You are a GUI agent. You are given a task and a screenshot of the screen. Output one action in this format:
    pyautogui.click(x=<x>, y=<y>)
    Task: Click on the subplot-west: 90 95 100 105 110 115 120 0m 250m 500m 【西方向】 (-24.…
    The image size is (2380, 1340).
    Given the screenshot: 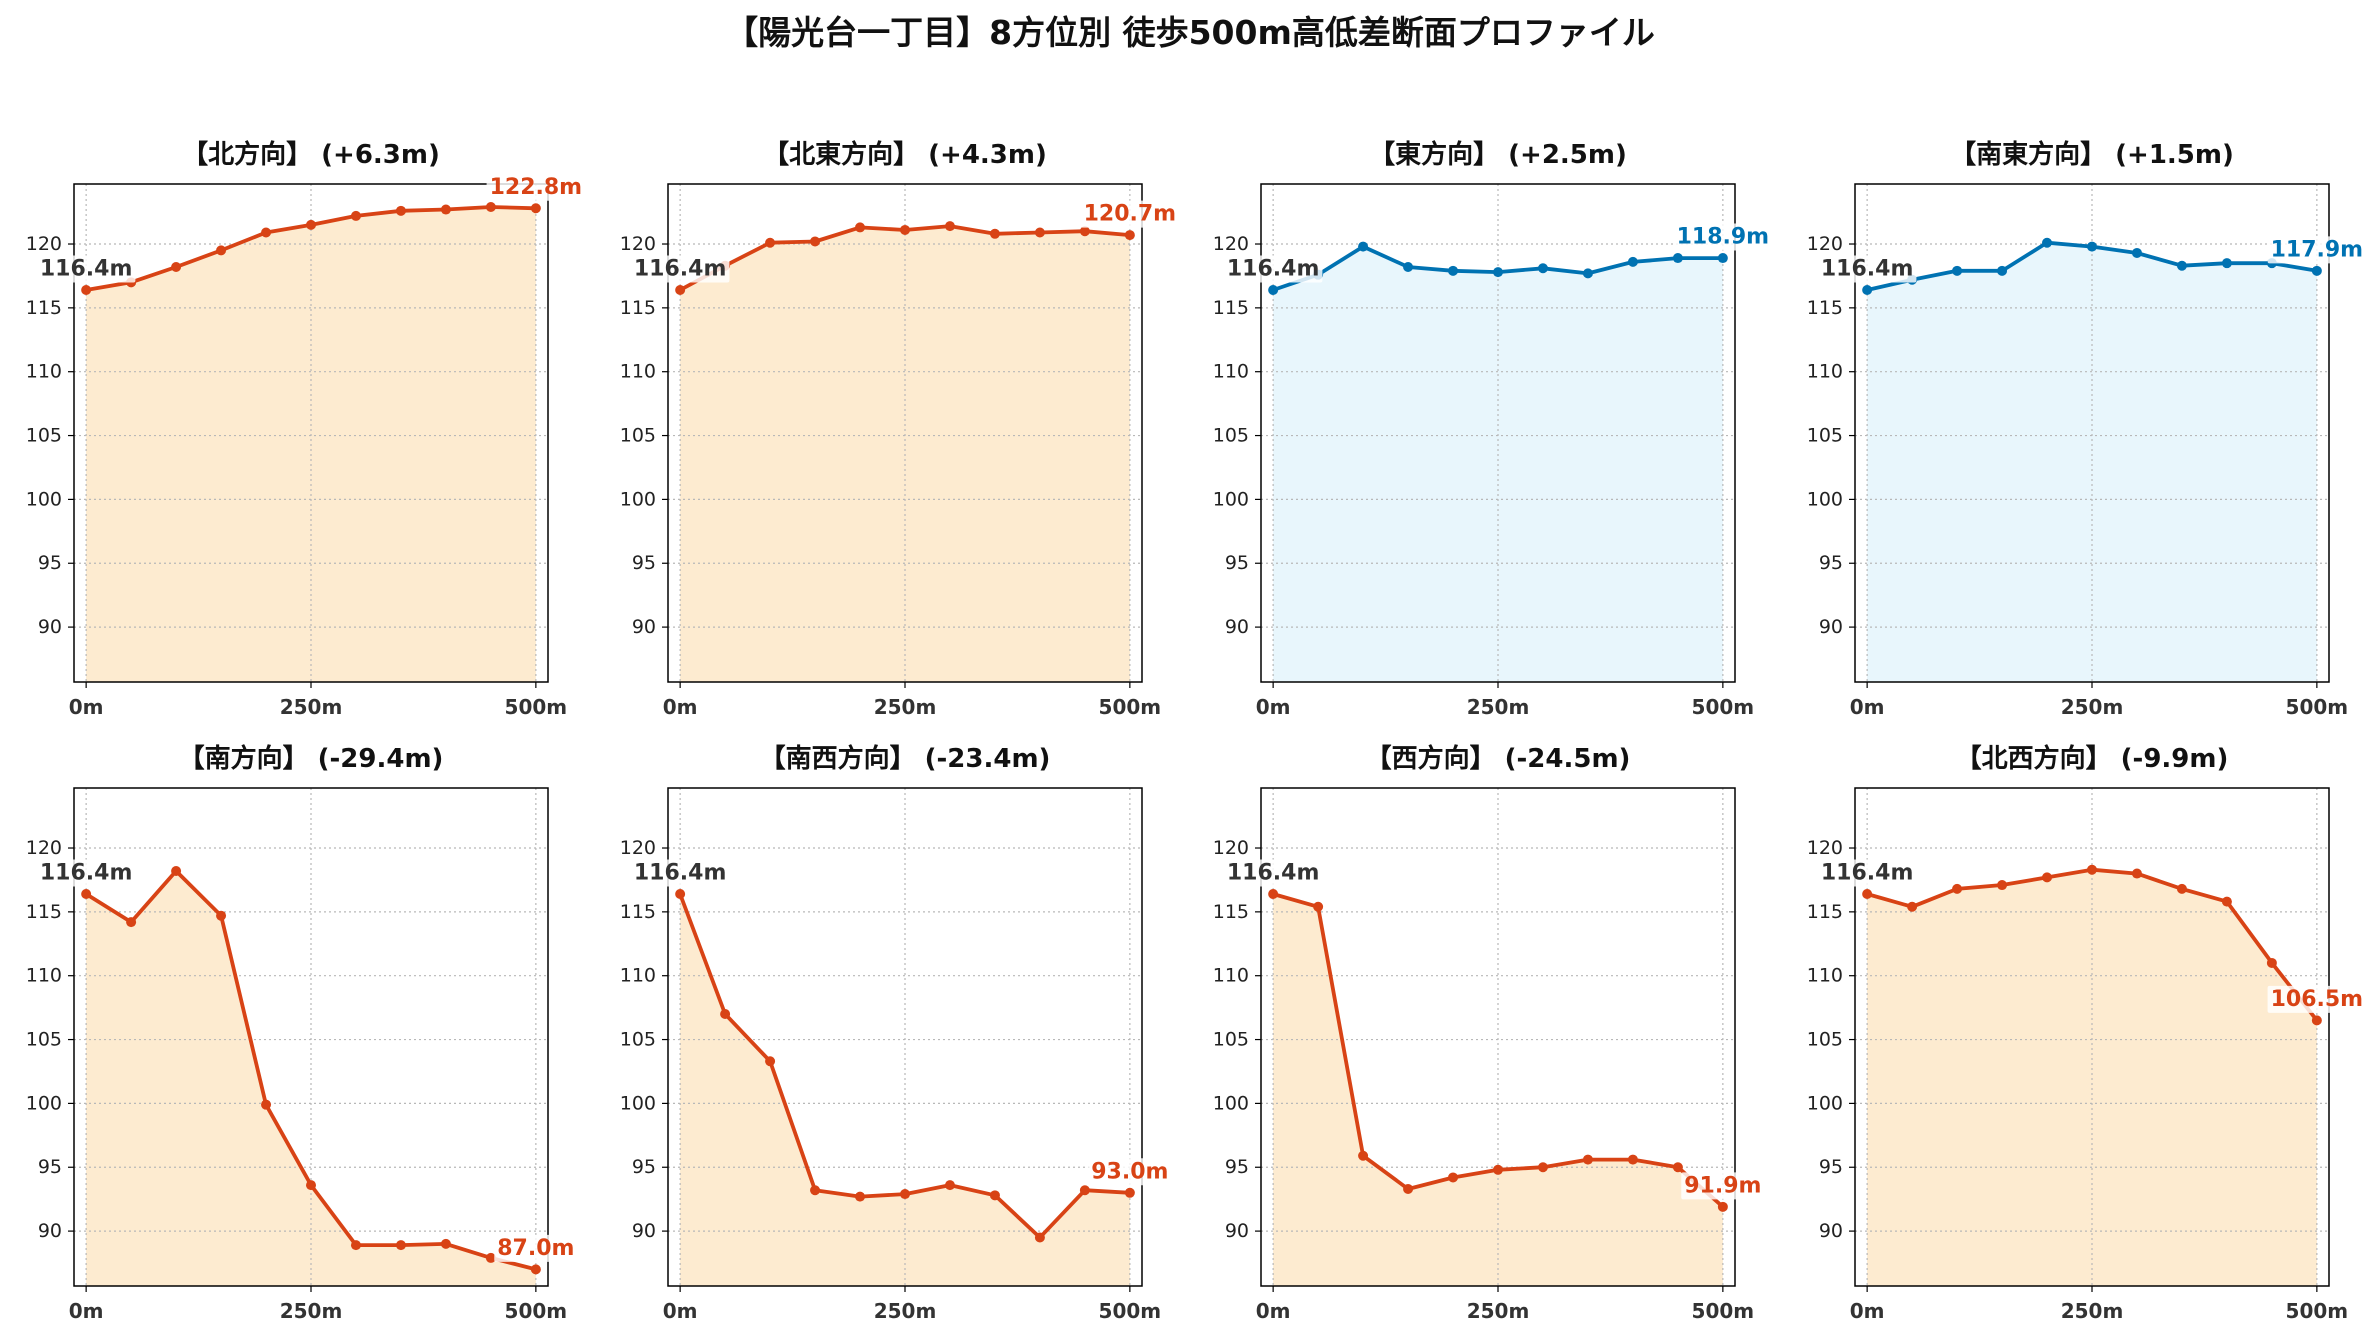 What is the action you would take?
    pyautogui.click(x=1489, y=1033)
    